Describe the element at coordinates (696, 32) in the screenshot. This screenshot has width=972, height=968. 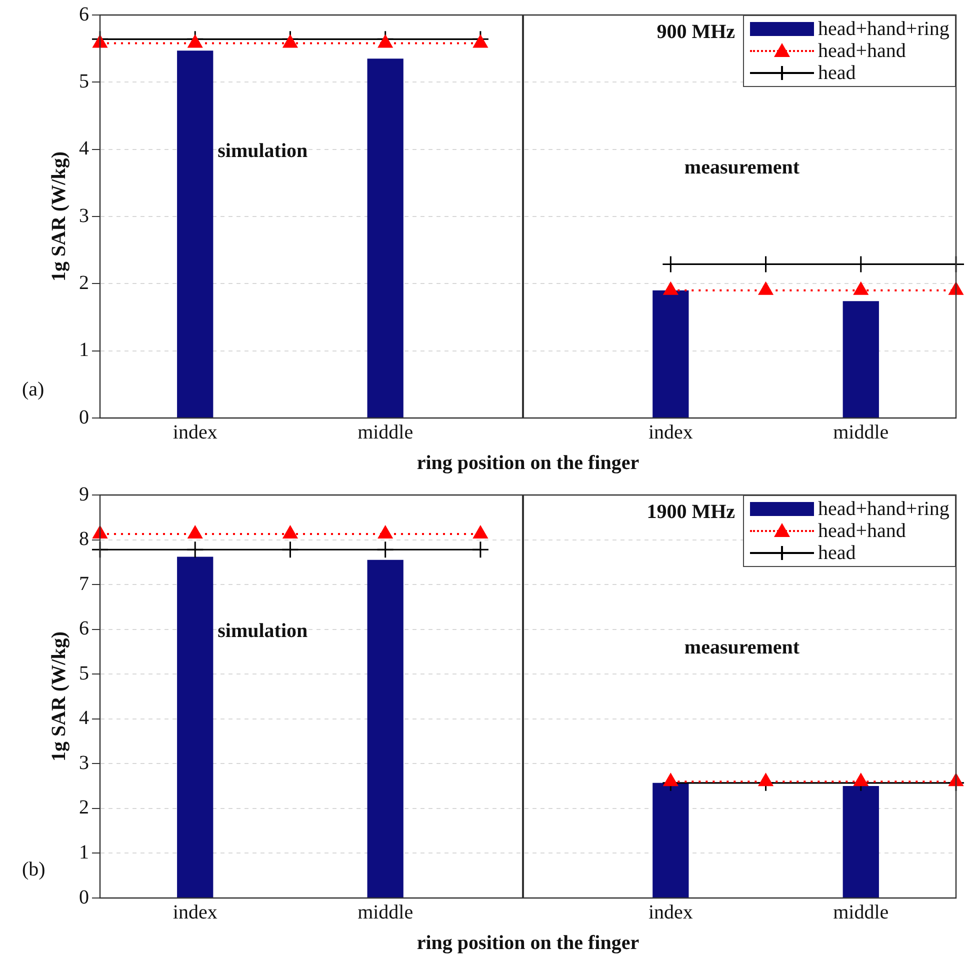
I see `annotation: 900 MHz` at that location.